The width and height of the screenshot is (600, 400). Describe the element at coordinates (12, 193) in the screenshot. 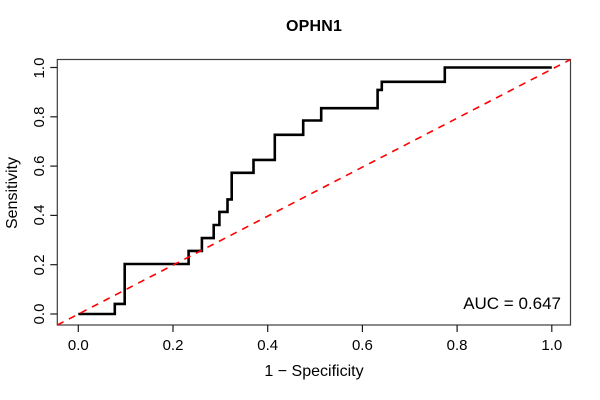

I see `y-axis-label: Sensitivity` at that location.